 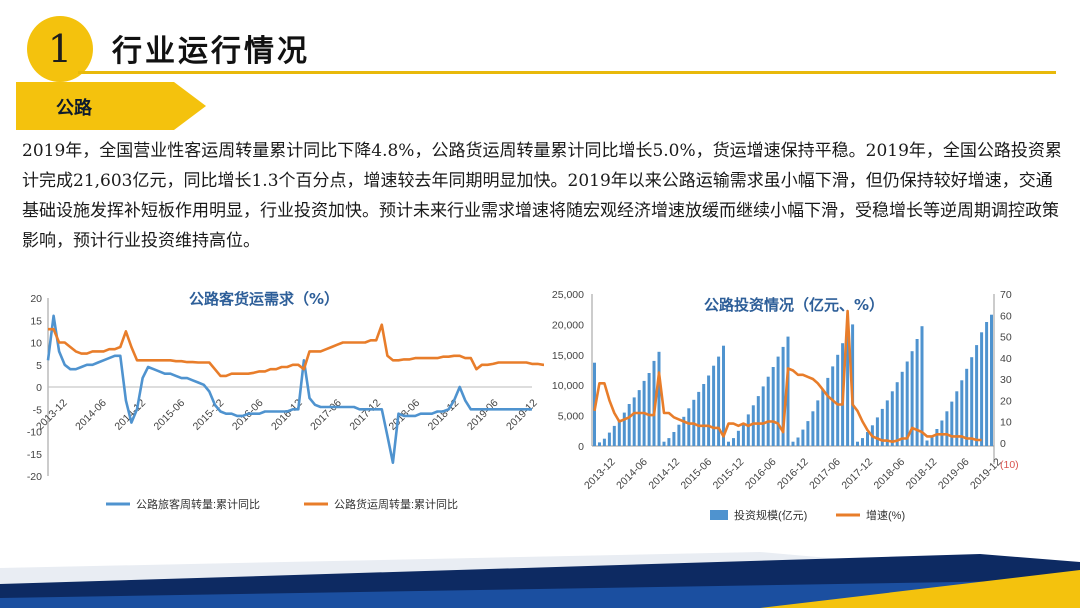 What do you see at coordinates (483, 415) in the screenshot?
I see `chart1-x-tick: 2019-06` at bounding box center [483, 415].